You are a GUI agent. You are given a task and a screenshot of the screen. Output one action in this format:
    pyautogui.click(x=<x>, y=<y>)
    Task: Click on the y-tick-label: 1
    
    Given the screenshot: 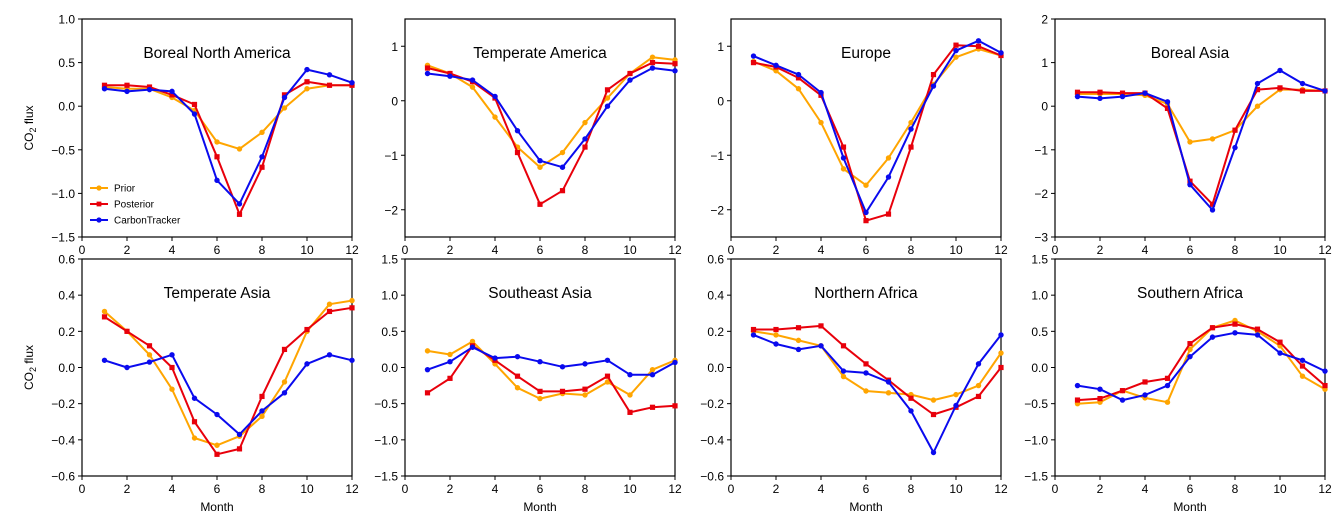 What is the action you would take?
    pyautogui.click(x=1044, y=63)
    